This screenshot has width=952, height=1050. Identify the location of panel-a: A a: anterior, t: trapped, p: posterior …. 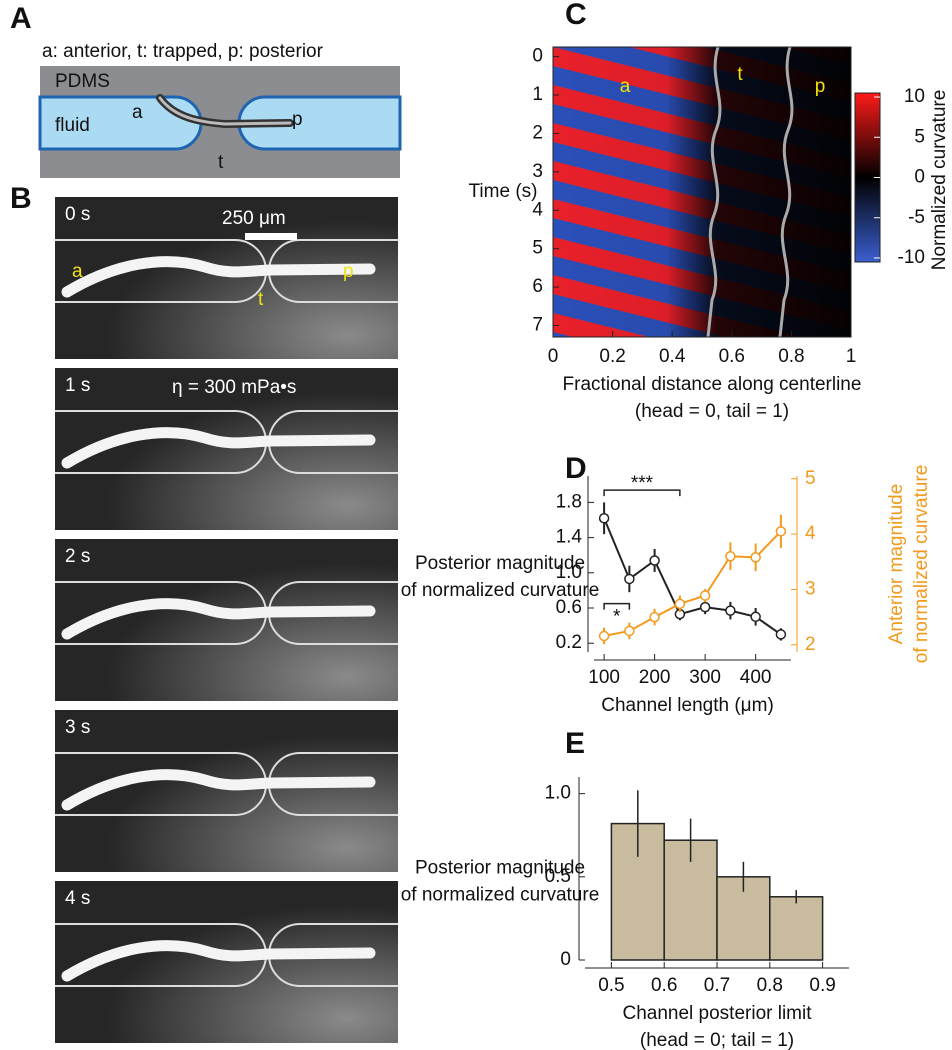
(206, 90).